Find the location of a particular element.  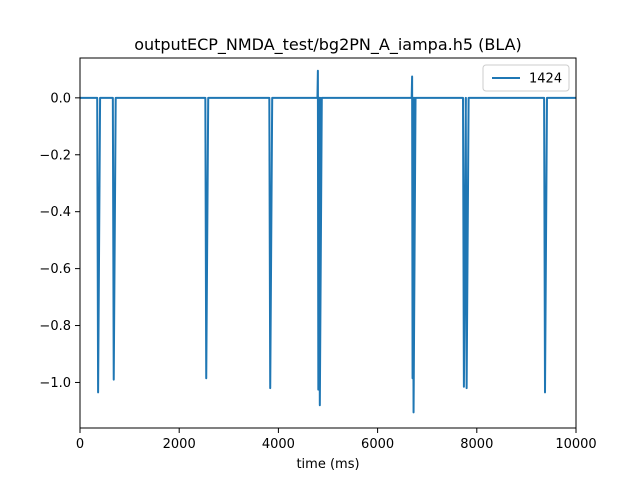

x-tick-label: 0 is located at coordinates (80, 444).